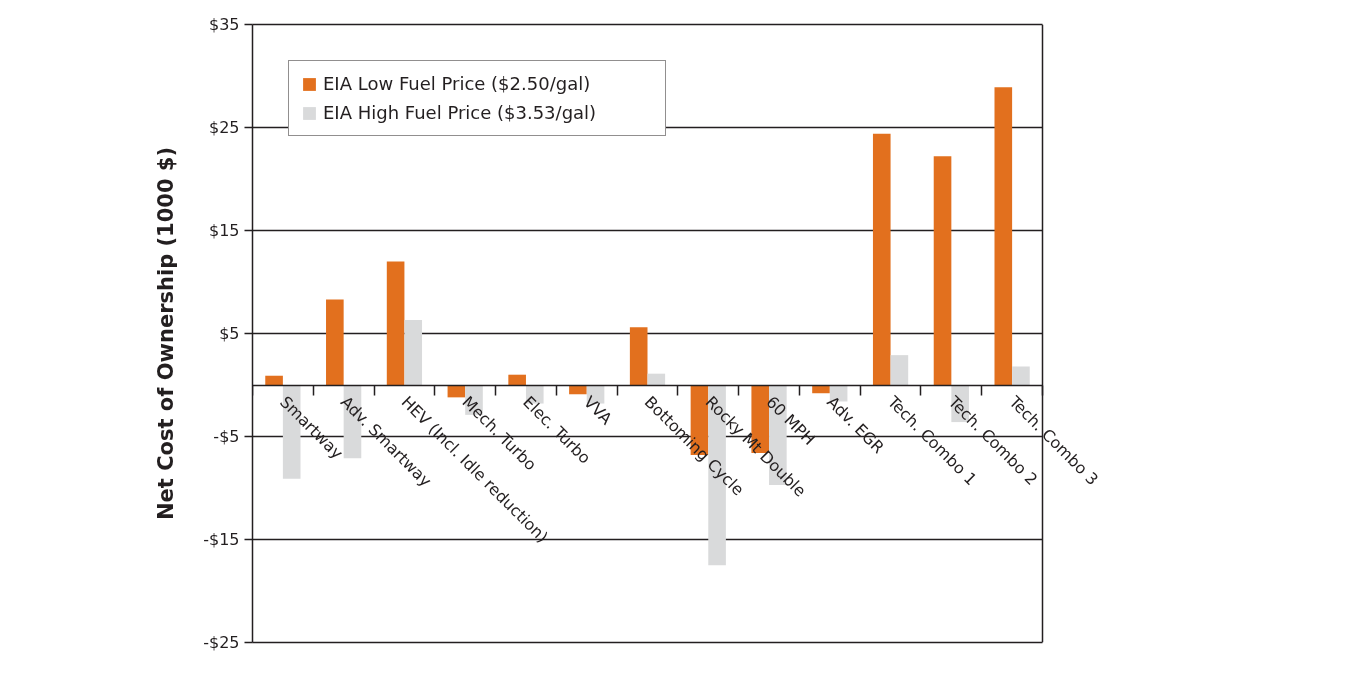 The width and height of the screenshot is (1362, 690). Describe the element at coordinates (224, 127) in the screenshot. I see `y-tick-label: $25` at that location.